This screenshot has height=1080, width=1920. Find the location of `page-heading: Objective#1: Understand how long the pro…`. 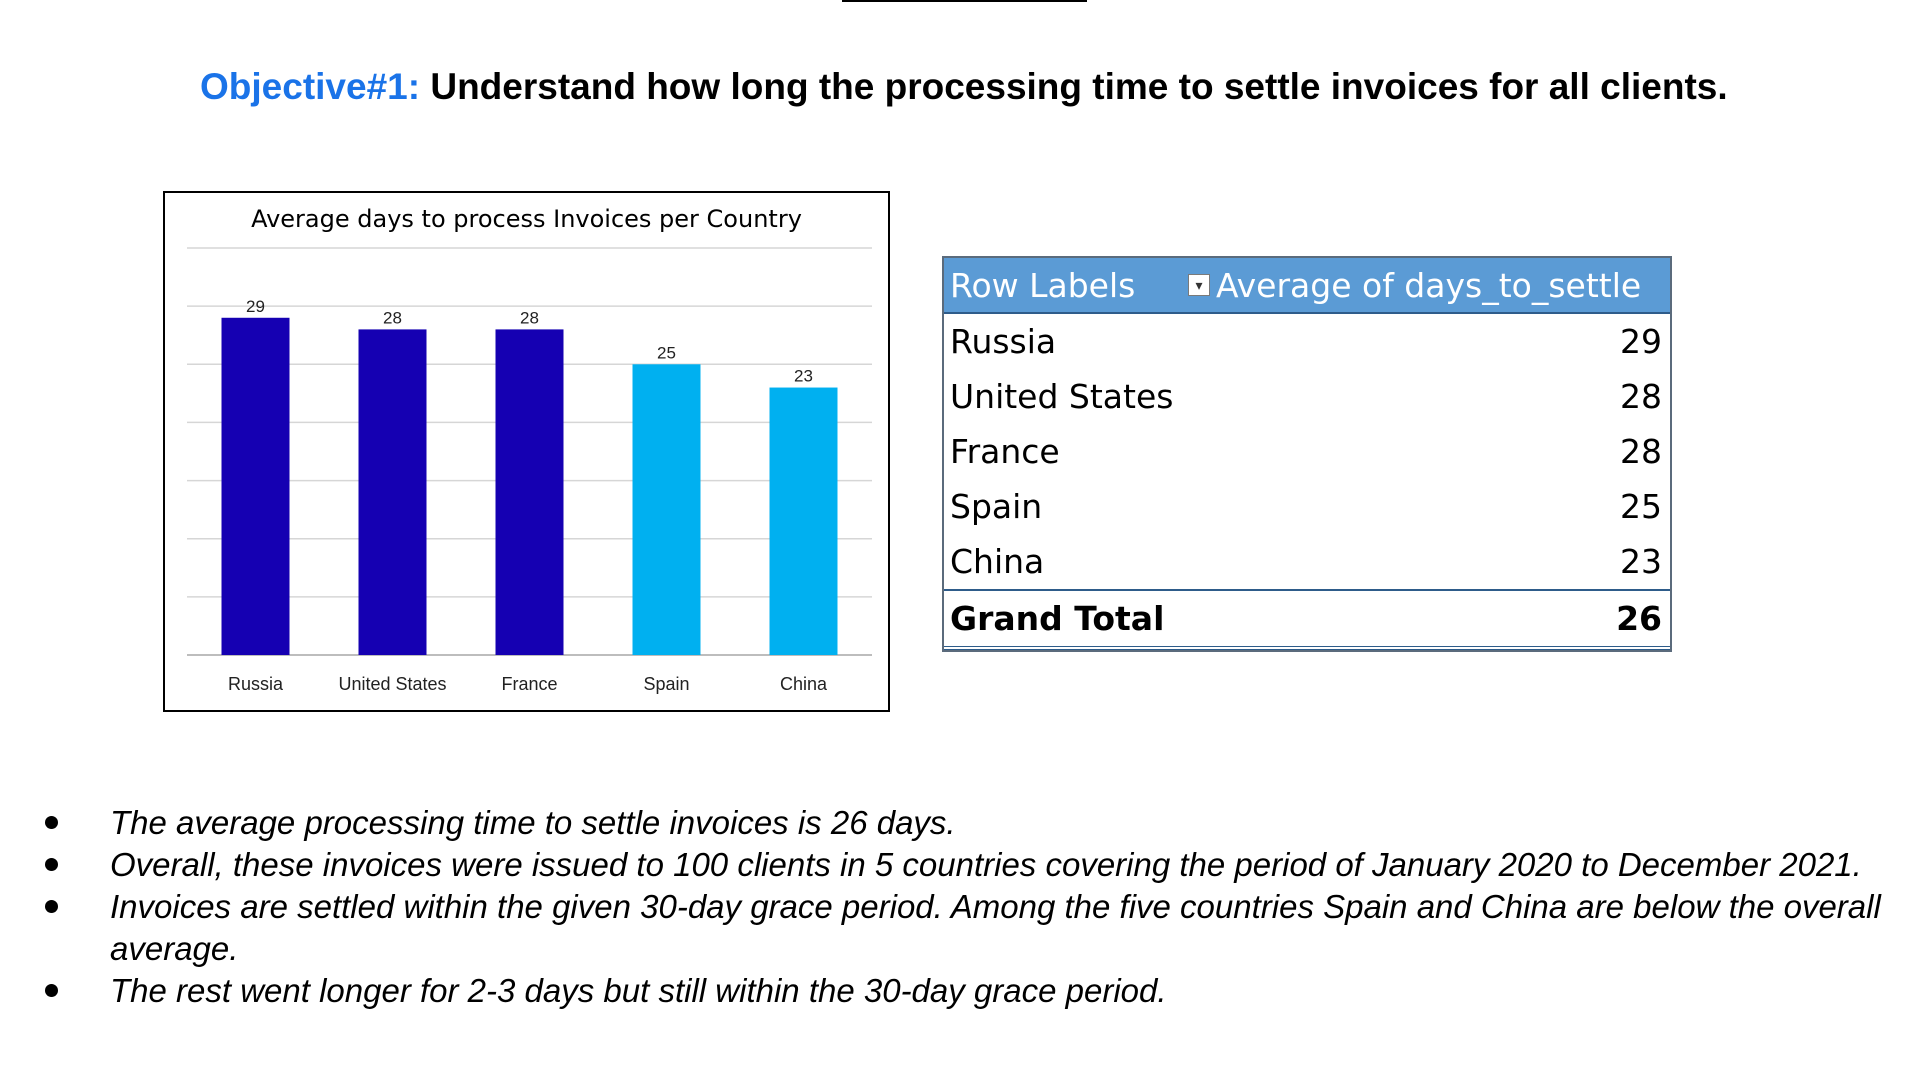

page-heading: Objective#1: Understand how long the pro… is located at coordinates (980, 87).